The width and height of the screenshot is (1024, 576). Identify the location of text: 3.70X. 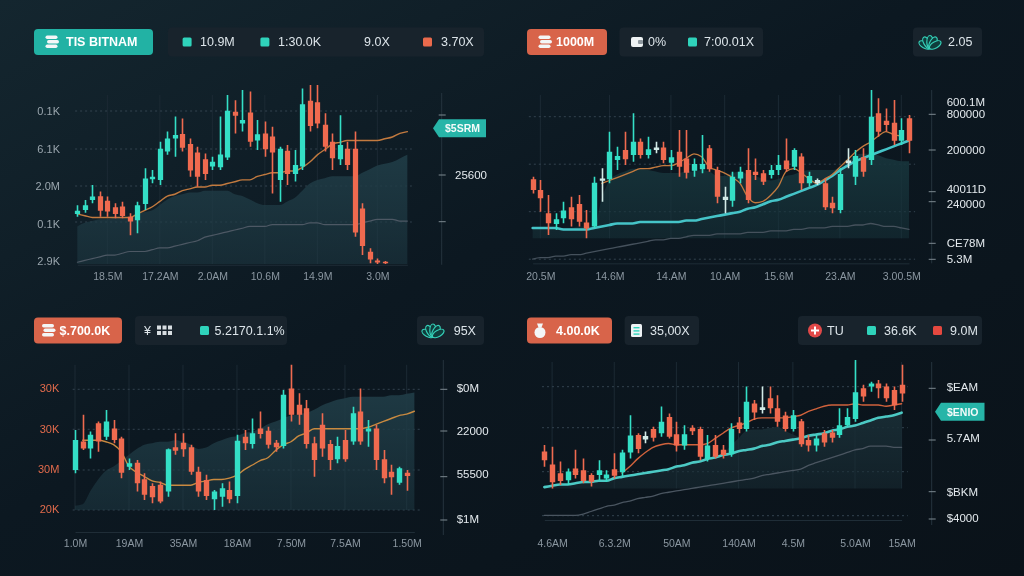
(458, 42).